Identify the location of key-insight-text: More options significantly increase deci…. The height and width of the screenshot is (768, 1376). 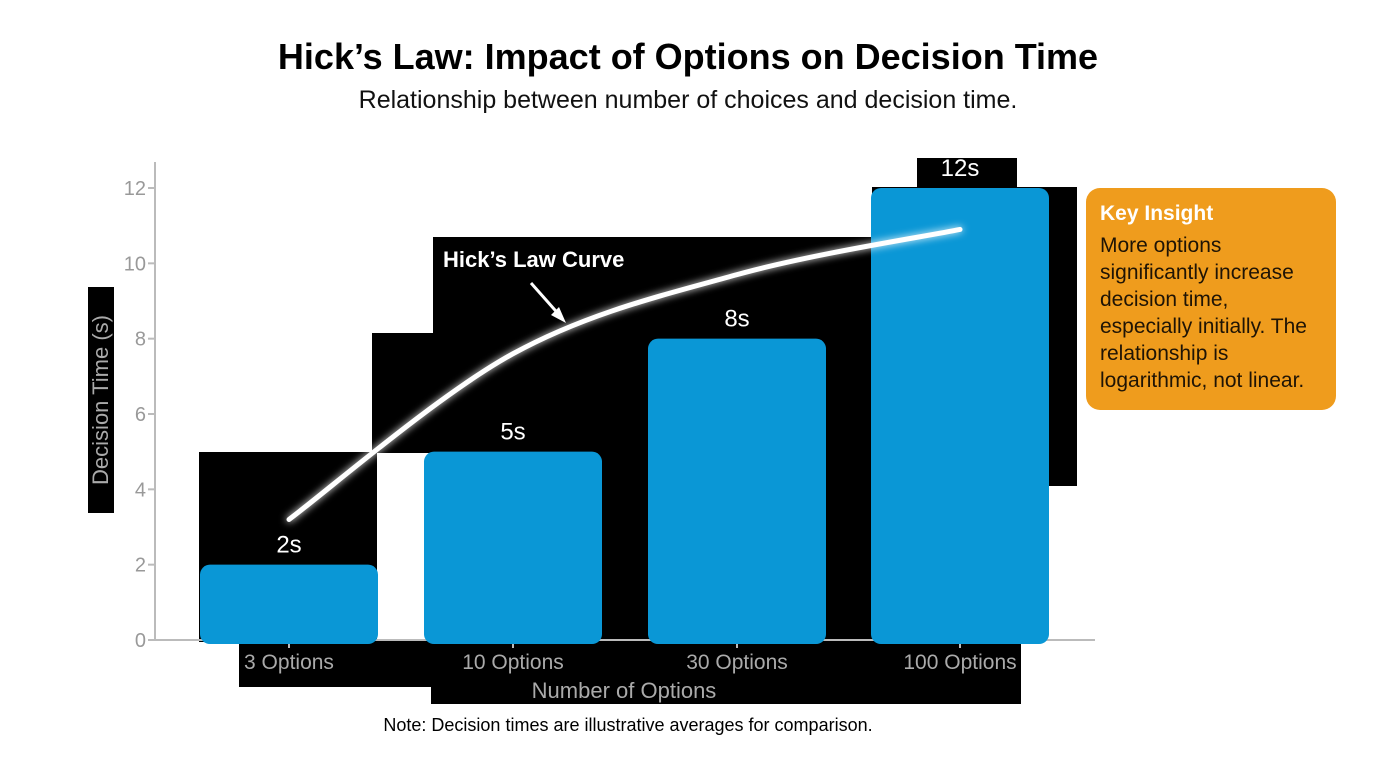
(1203, 313).